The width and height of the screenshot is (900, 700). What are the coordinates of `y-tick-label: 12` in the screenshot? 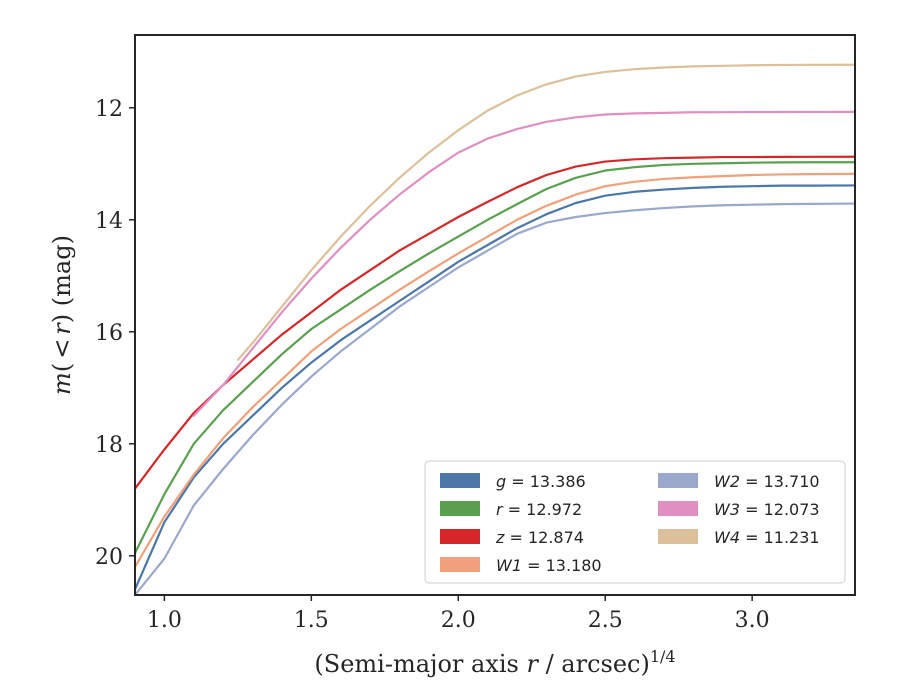 It's located at (109, 109).